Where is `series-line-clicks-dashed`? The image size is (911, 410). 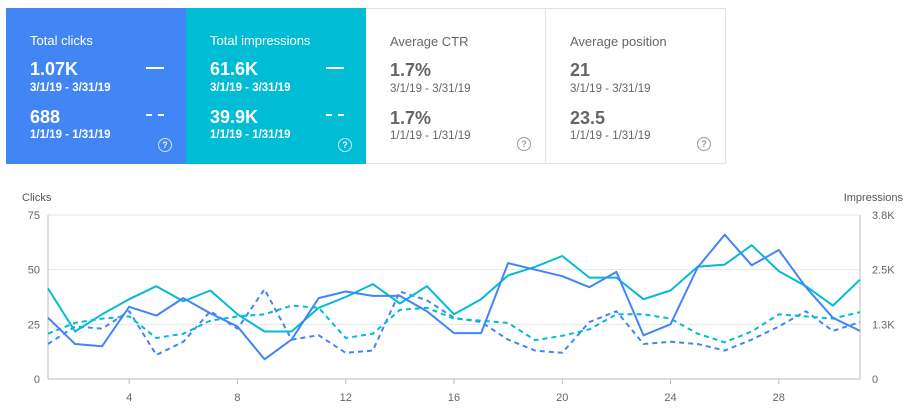
series-line-clicks-dashed is located at coordinates (454, 322).